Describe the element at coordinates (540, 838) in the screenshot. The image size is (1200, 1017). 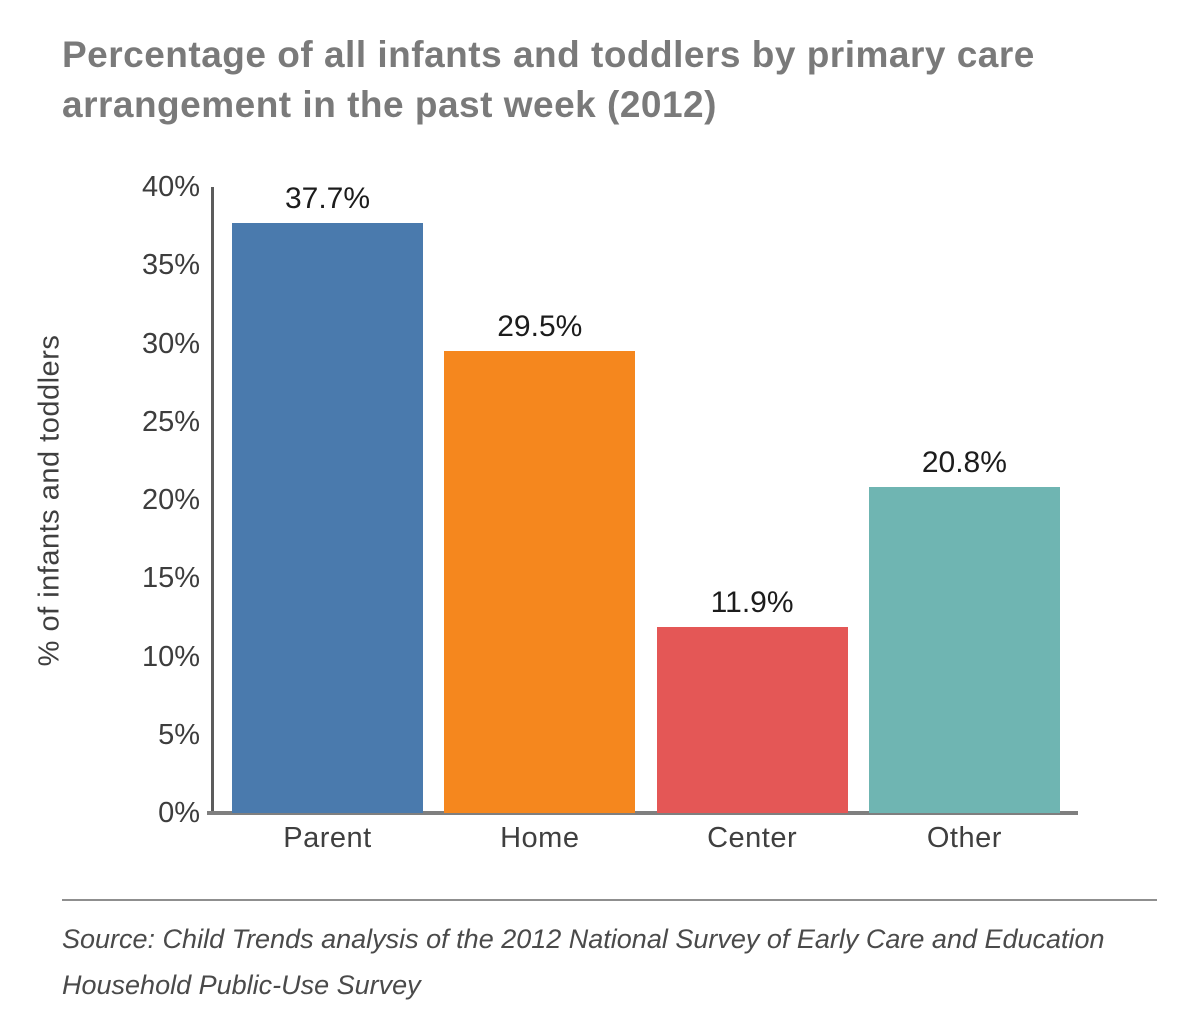
I see `x-axis-label-home: Home` at that location.